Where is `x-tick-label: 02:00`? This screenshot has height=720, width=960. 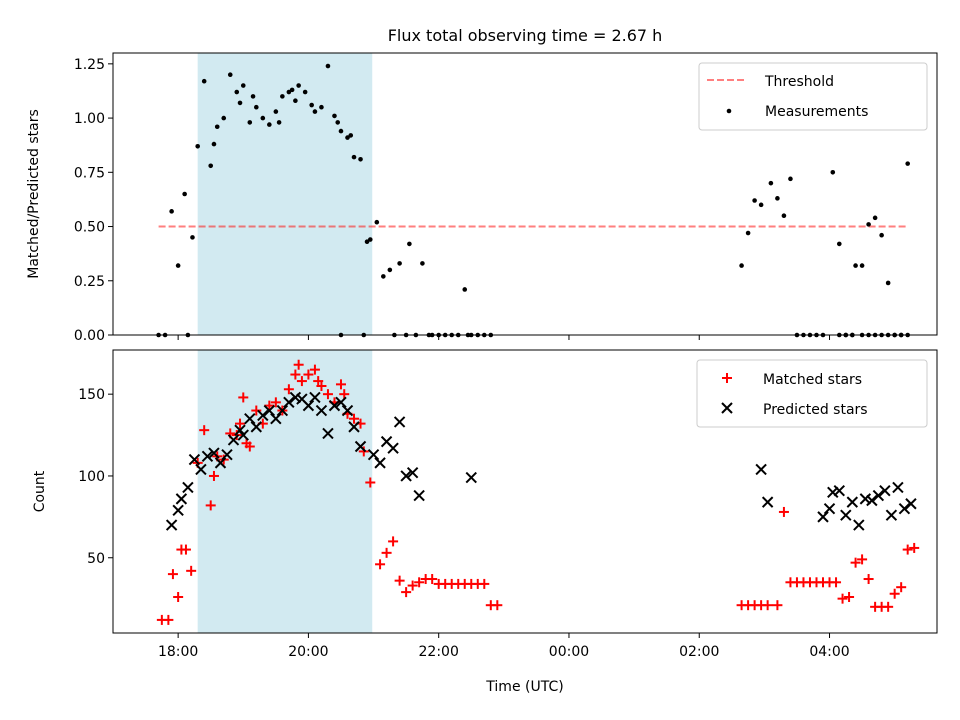 x-tick-label: 02:00 is located at coordinates (699, 652).